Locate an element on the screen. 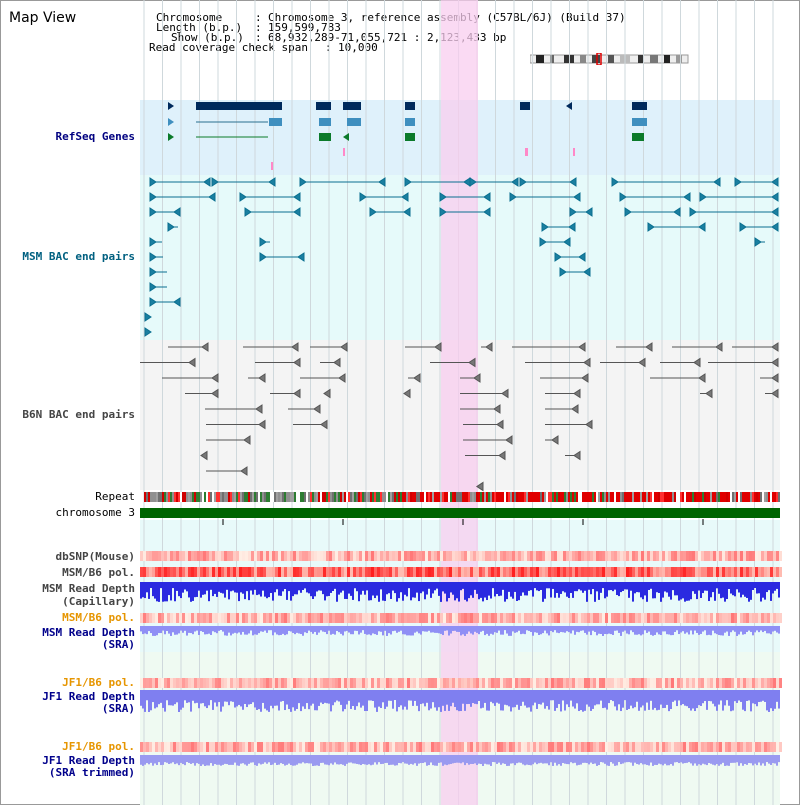 The width and height of the screenshot is (800, 805). gene-block is located at coordinates (325, 137).